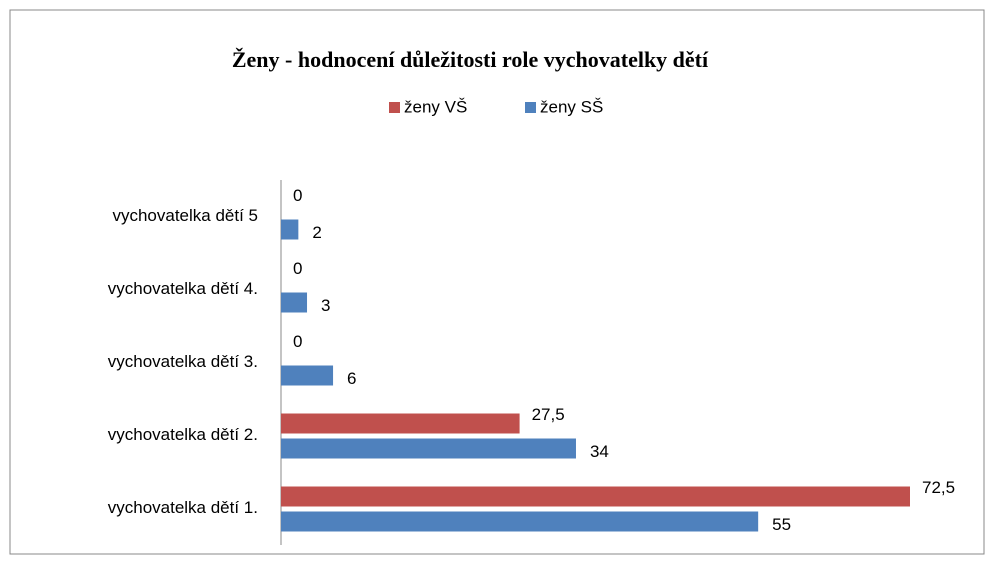 This screenshot has height=563, width=991. I want to click on category-label: vychovatelka dětí 3., so click(183, 361).